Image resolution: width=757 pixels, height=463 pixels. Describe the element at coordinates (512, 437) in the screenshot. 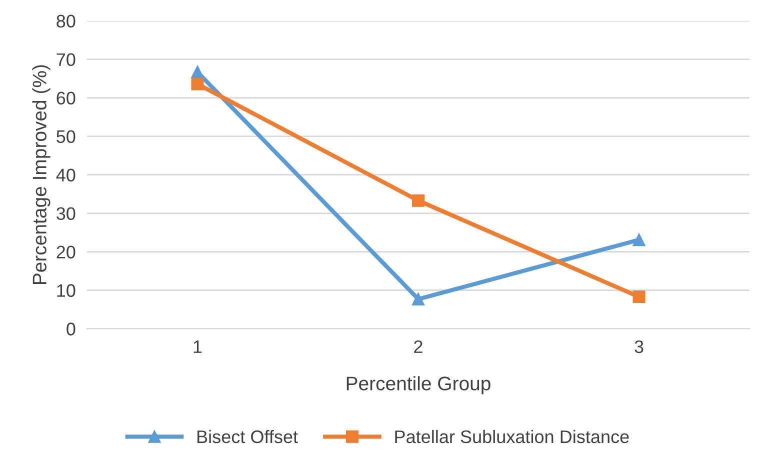

I see `legend-label: Patellar Subluxation Distance` at that location.